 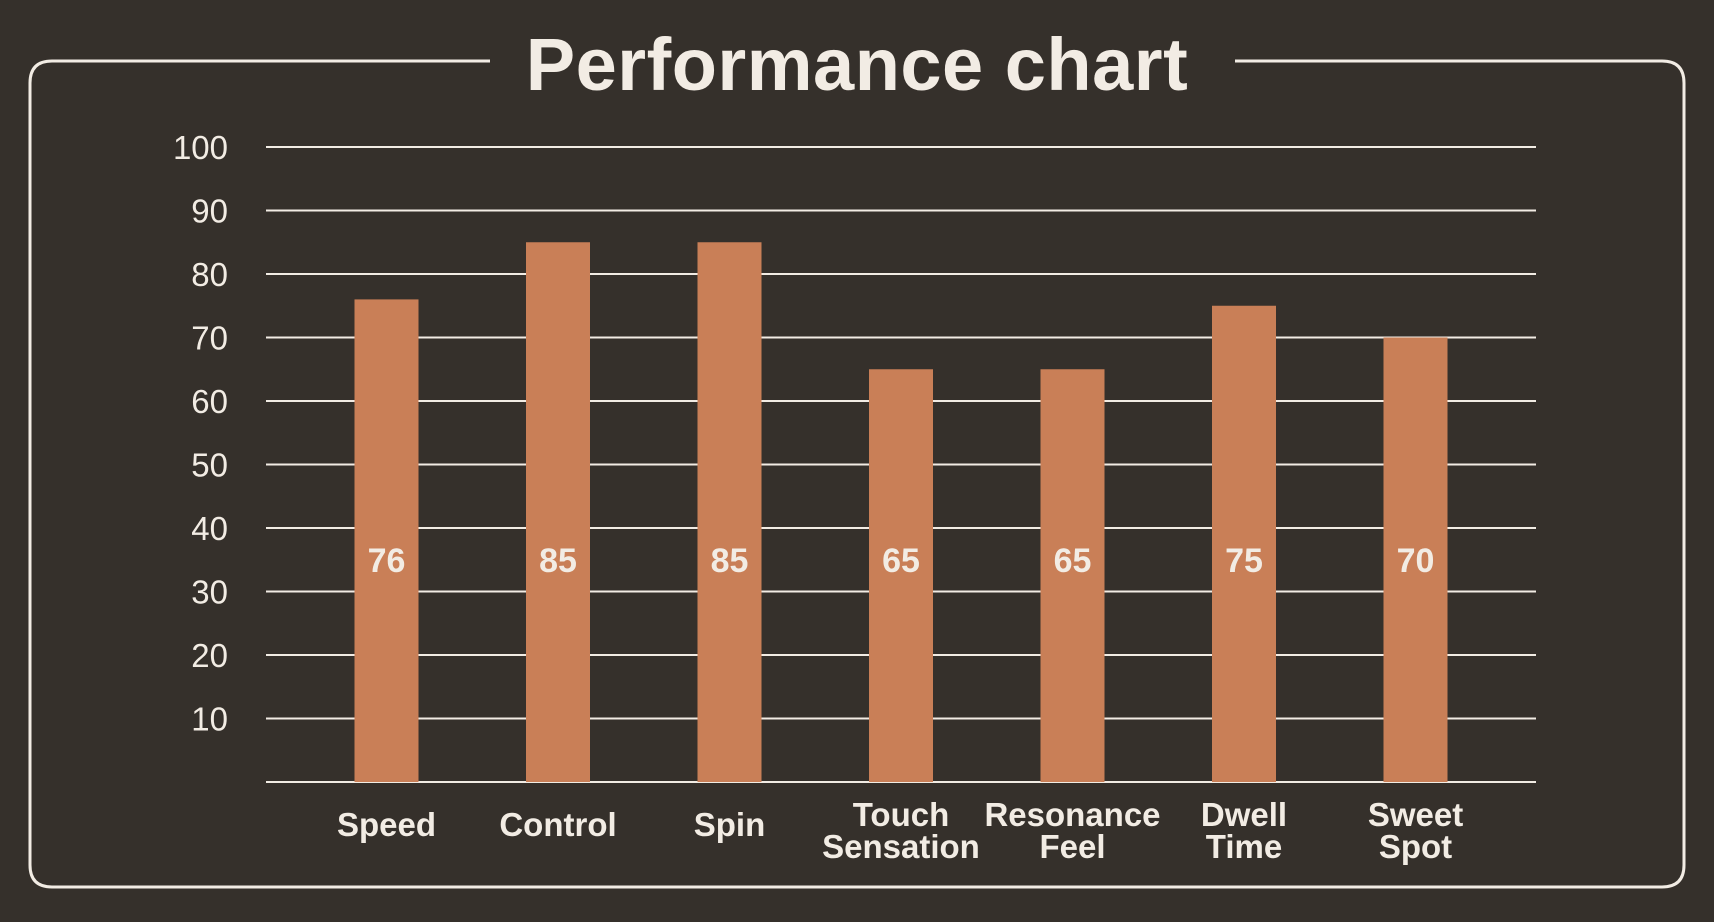 I want to click on data-label: 70, so click(x=1416, y=561).